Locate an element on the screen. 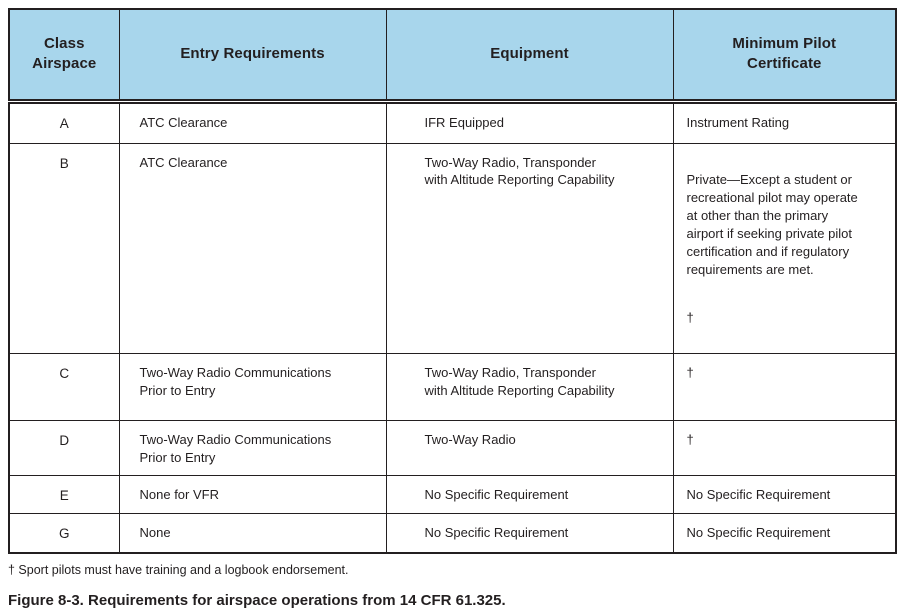  cell-entry-requirements: None is located at coordinates (252, 533).